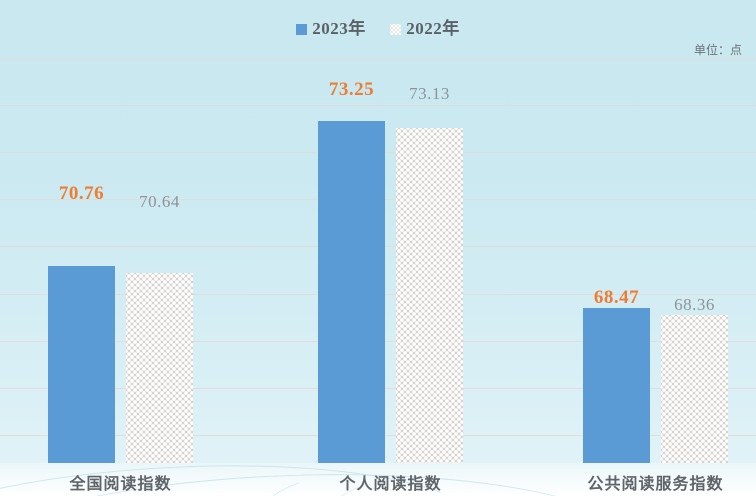 This screenshot has width=756, height=496. What do you see at coordinates (302, 29) in the screenshot?
I see `blue-square-icon` at bounding box center [302, 29].